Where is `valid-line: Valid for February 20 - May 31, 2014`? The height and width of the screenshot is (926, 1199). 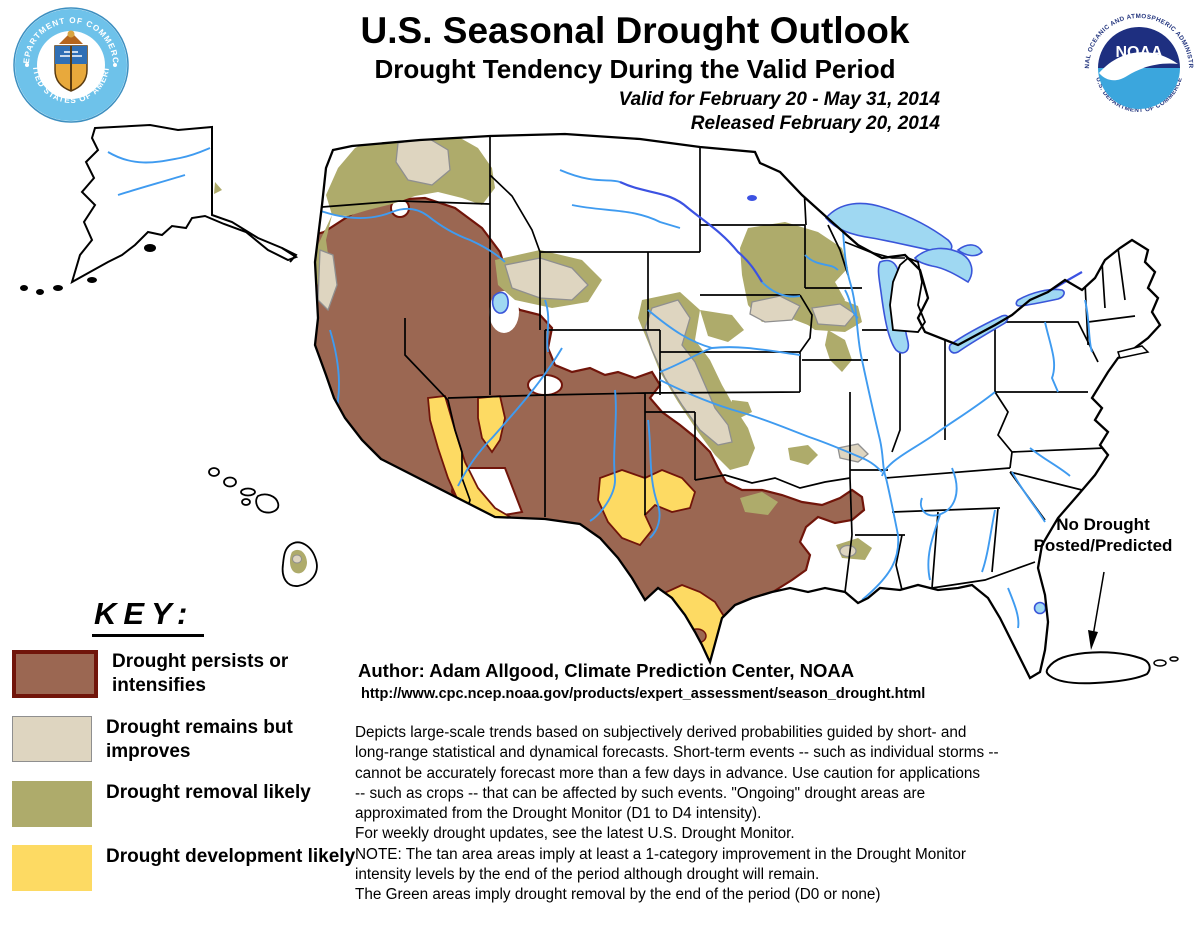 valid-line: Valid for February 20 - May 31, 2014 is located at coordinates (779, 99).